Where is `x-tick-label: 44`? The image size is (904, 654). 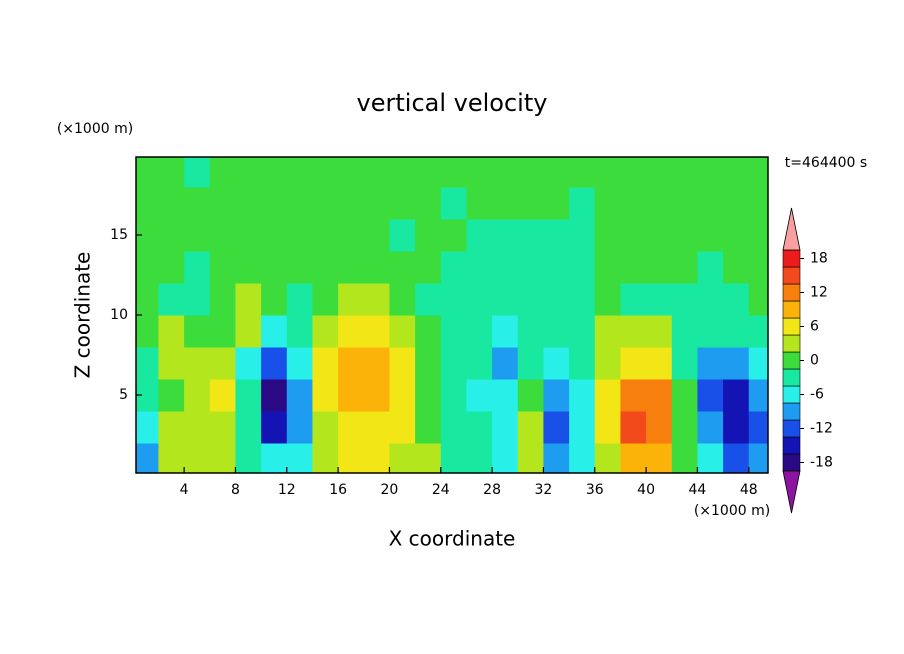 x-tick-label: 44 is located at coordinates (698, 490).